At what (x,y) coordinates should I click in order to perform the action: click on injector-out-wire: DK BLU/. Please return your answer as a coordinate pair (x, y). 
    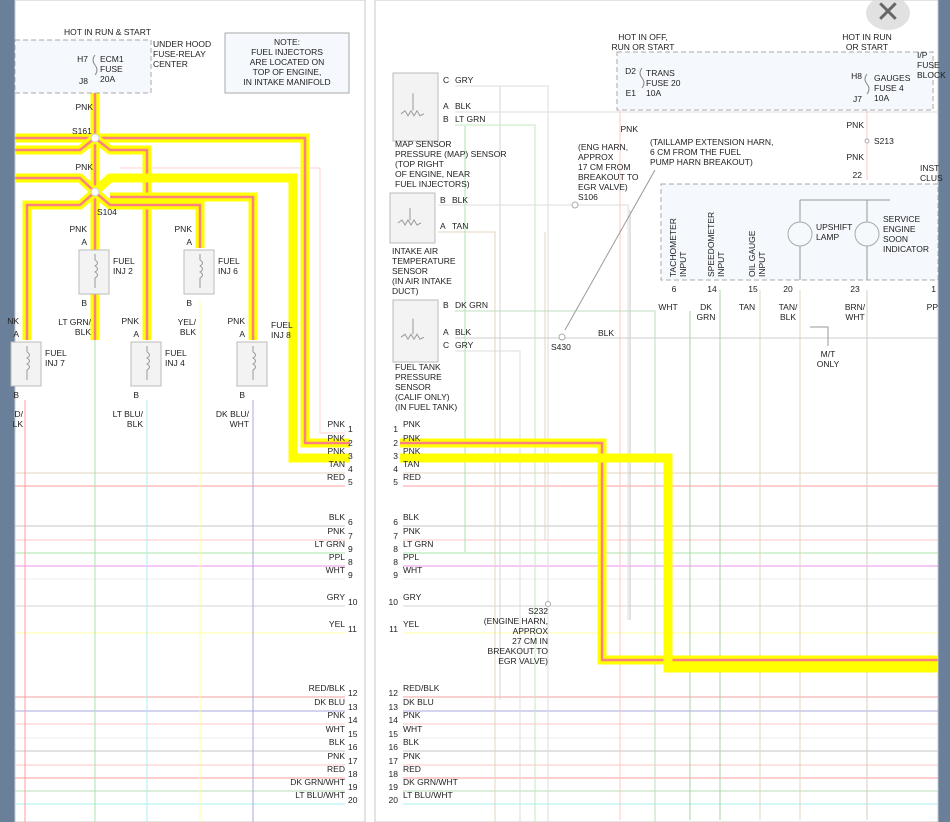
    Looking at the image, I should click on (233, 414).